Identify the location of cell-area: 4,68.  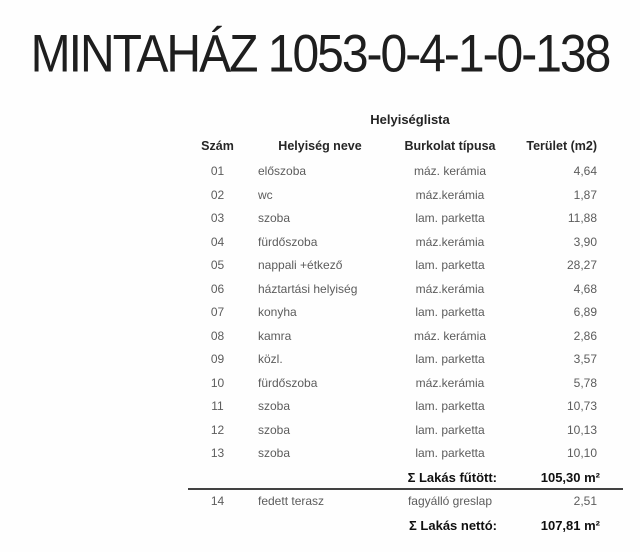
(585, 288).